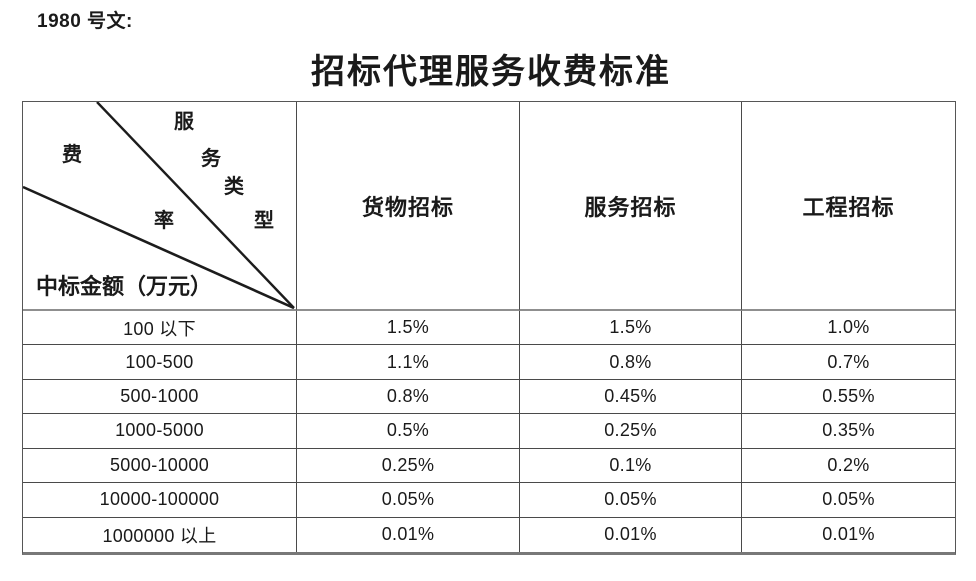 The width and height of the screenshot is (976, 581). What do you see at coordinates (164, 220) in the screenshot?
I see `corner-rate-char-2: 率` at bounding box center [164, 220].